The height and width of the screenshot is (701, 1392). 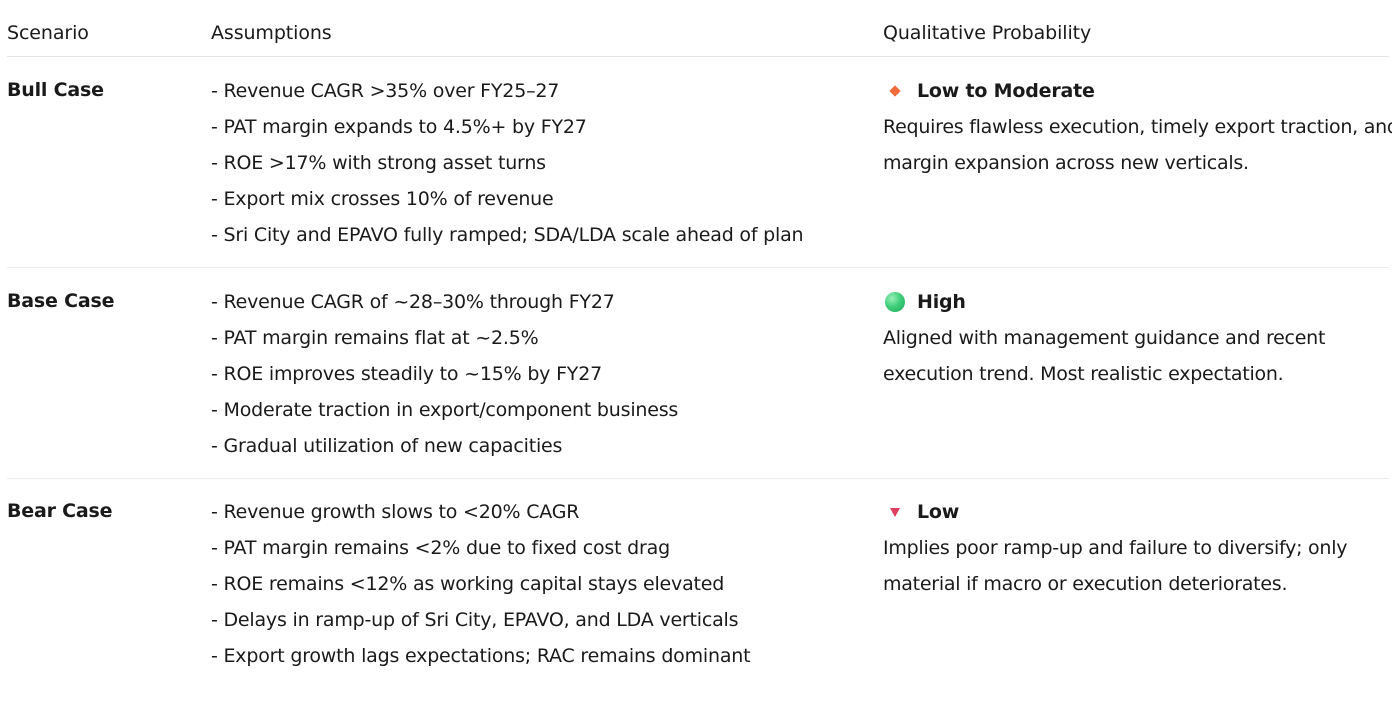 I want to click on header-assumptions: Assumptions, so click(x=271, y=33).